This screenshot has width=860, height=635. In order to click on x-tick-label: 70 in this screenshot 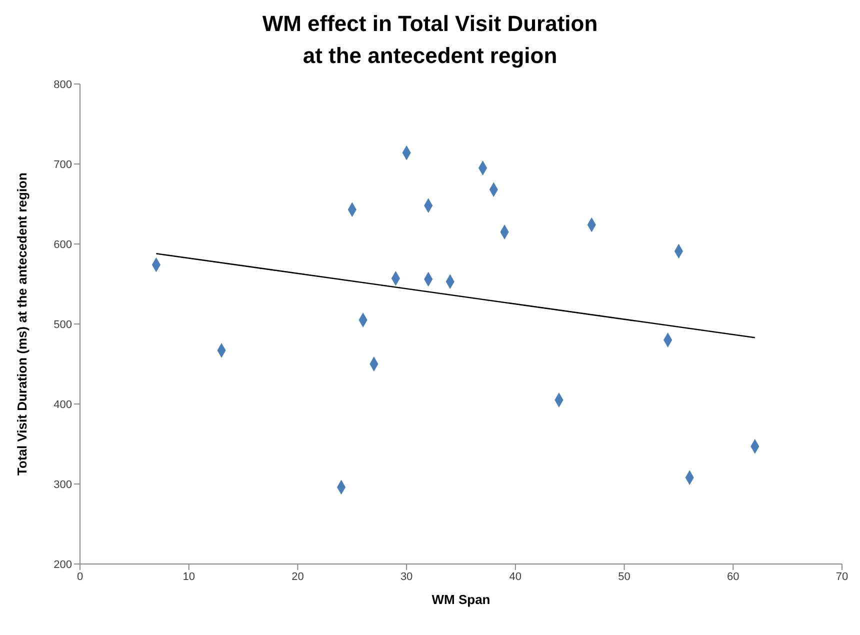, I will do `click(842, 576)`.